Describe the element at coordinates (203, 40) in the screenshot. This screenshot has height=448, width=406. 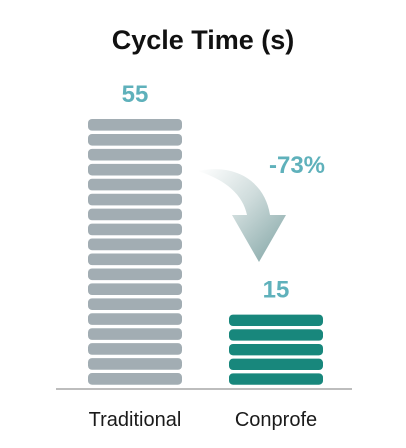
I see `chart-title: Cycle Time (s)` at that location.